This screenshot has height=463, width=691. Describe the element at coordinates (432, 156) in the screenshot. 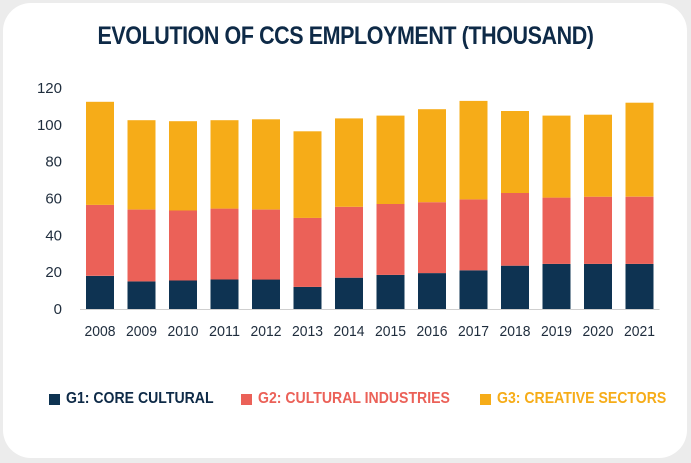

I see `bar-2016-g3` at that location.